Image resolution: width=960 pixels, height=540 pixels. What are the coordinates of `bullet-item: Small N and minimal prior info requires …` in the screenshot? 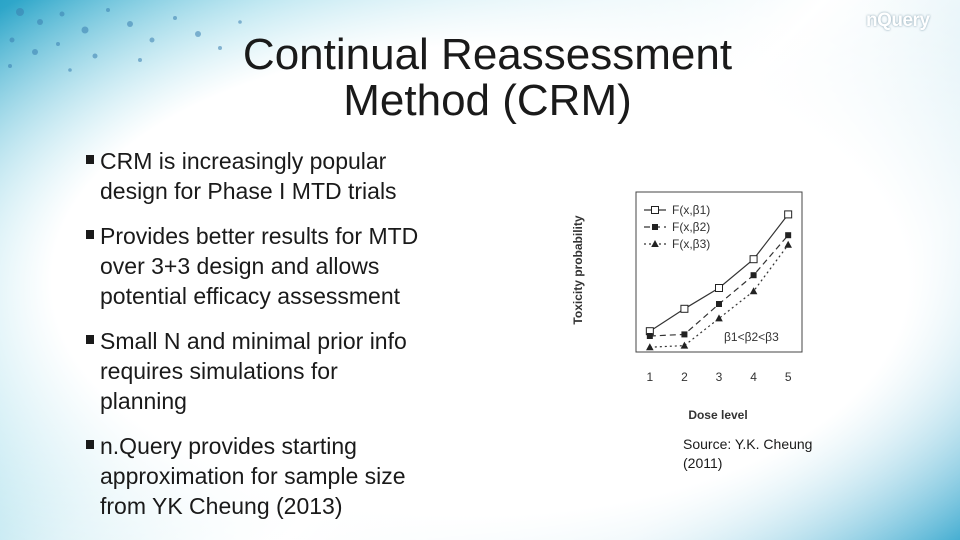 It's located at (294, 371).